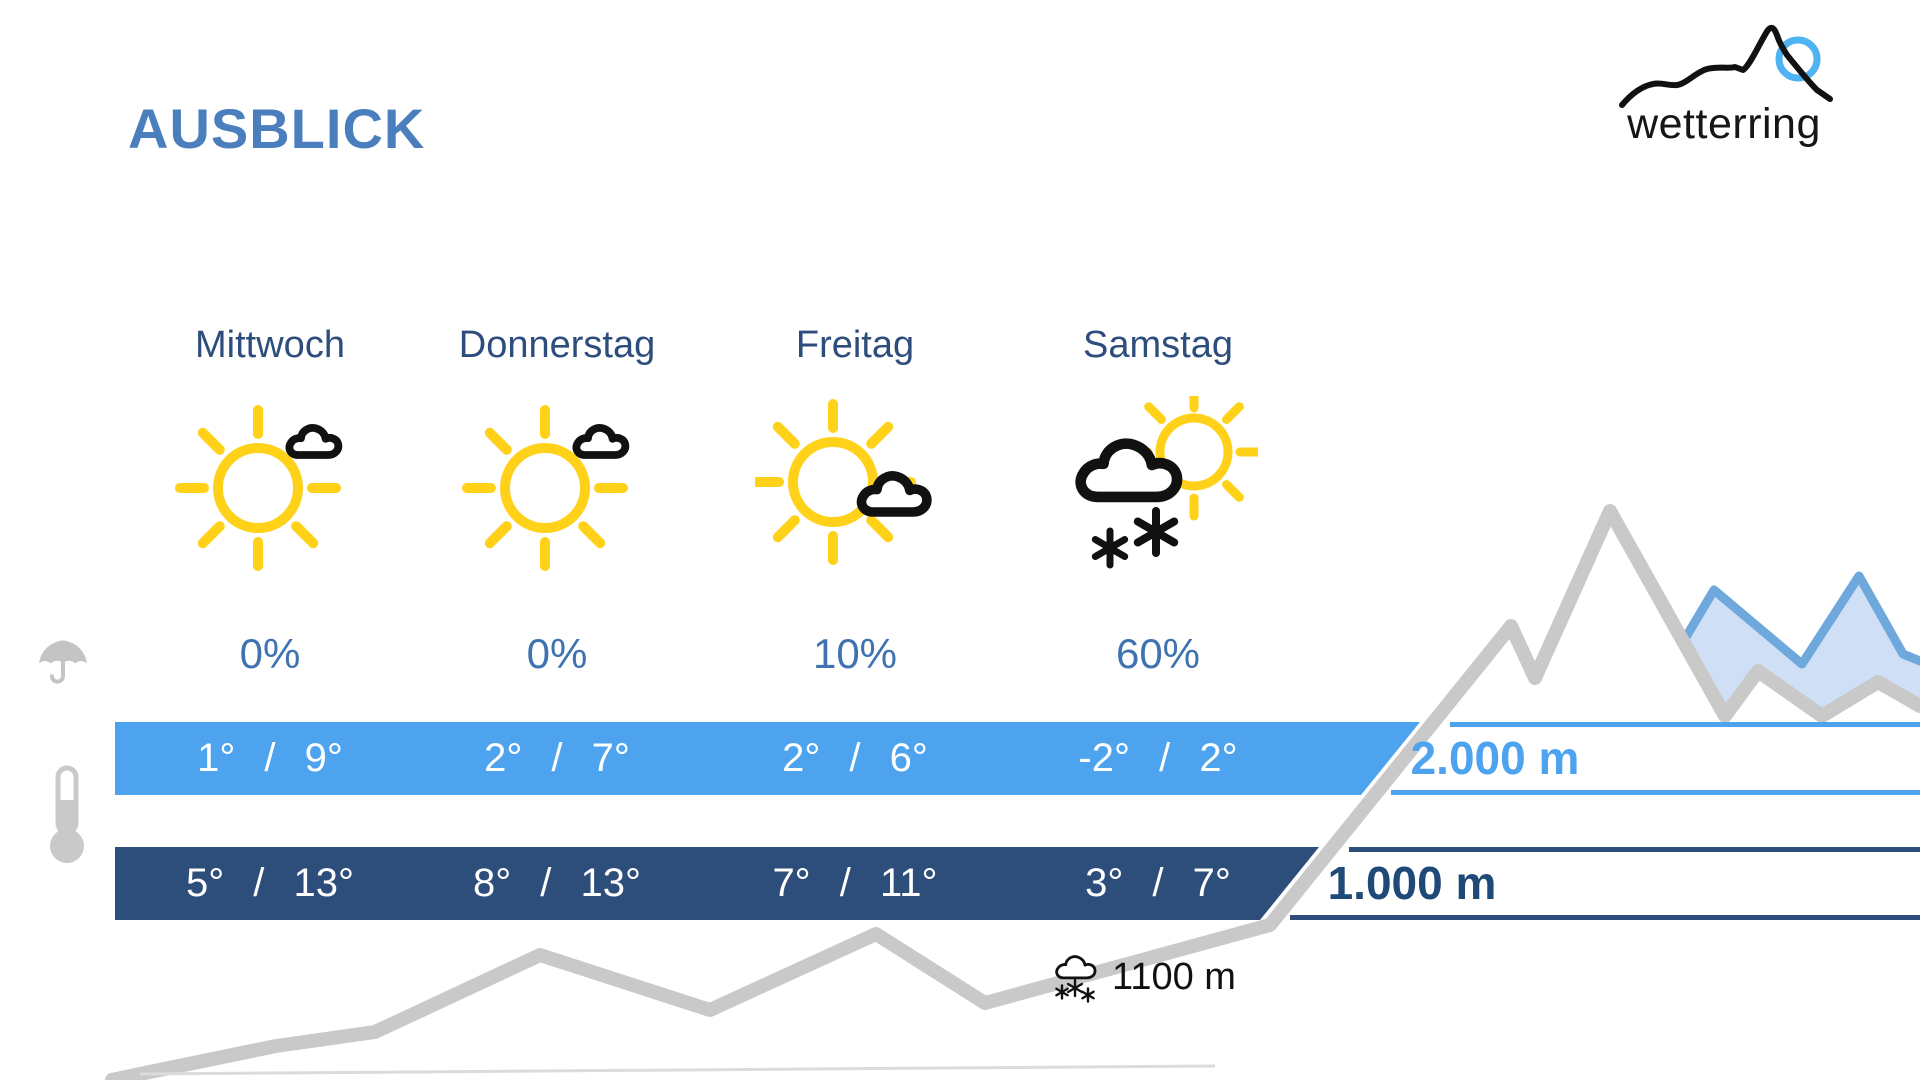 Image resolution: width=1920 pixels, height=1080 pixels. Describe the element at coordinates (1724, 124) in the screenshot. I see `brand-name: wetterring` at that location.